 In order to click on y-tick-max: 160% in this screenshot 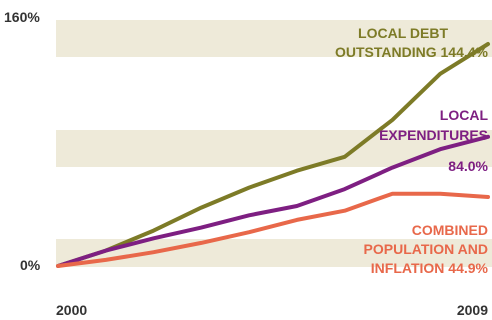, I will do `click(22, 17)`.